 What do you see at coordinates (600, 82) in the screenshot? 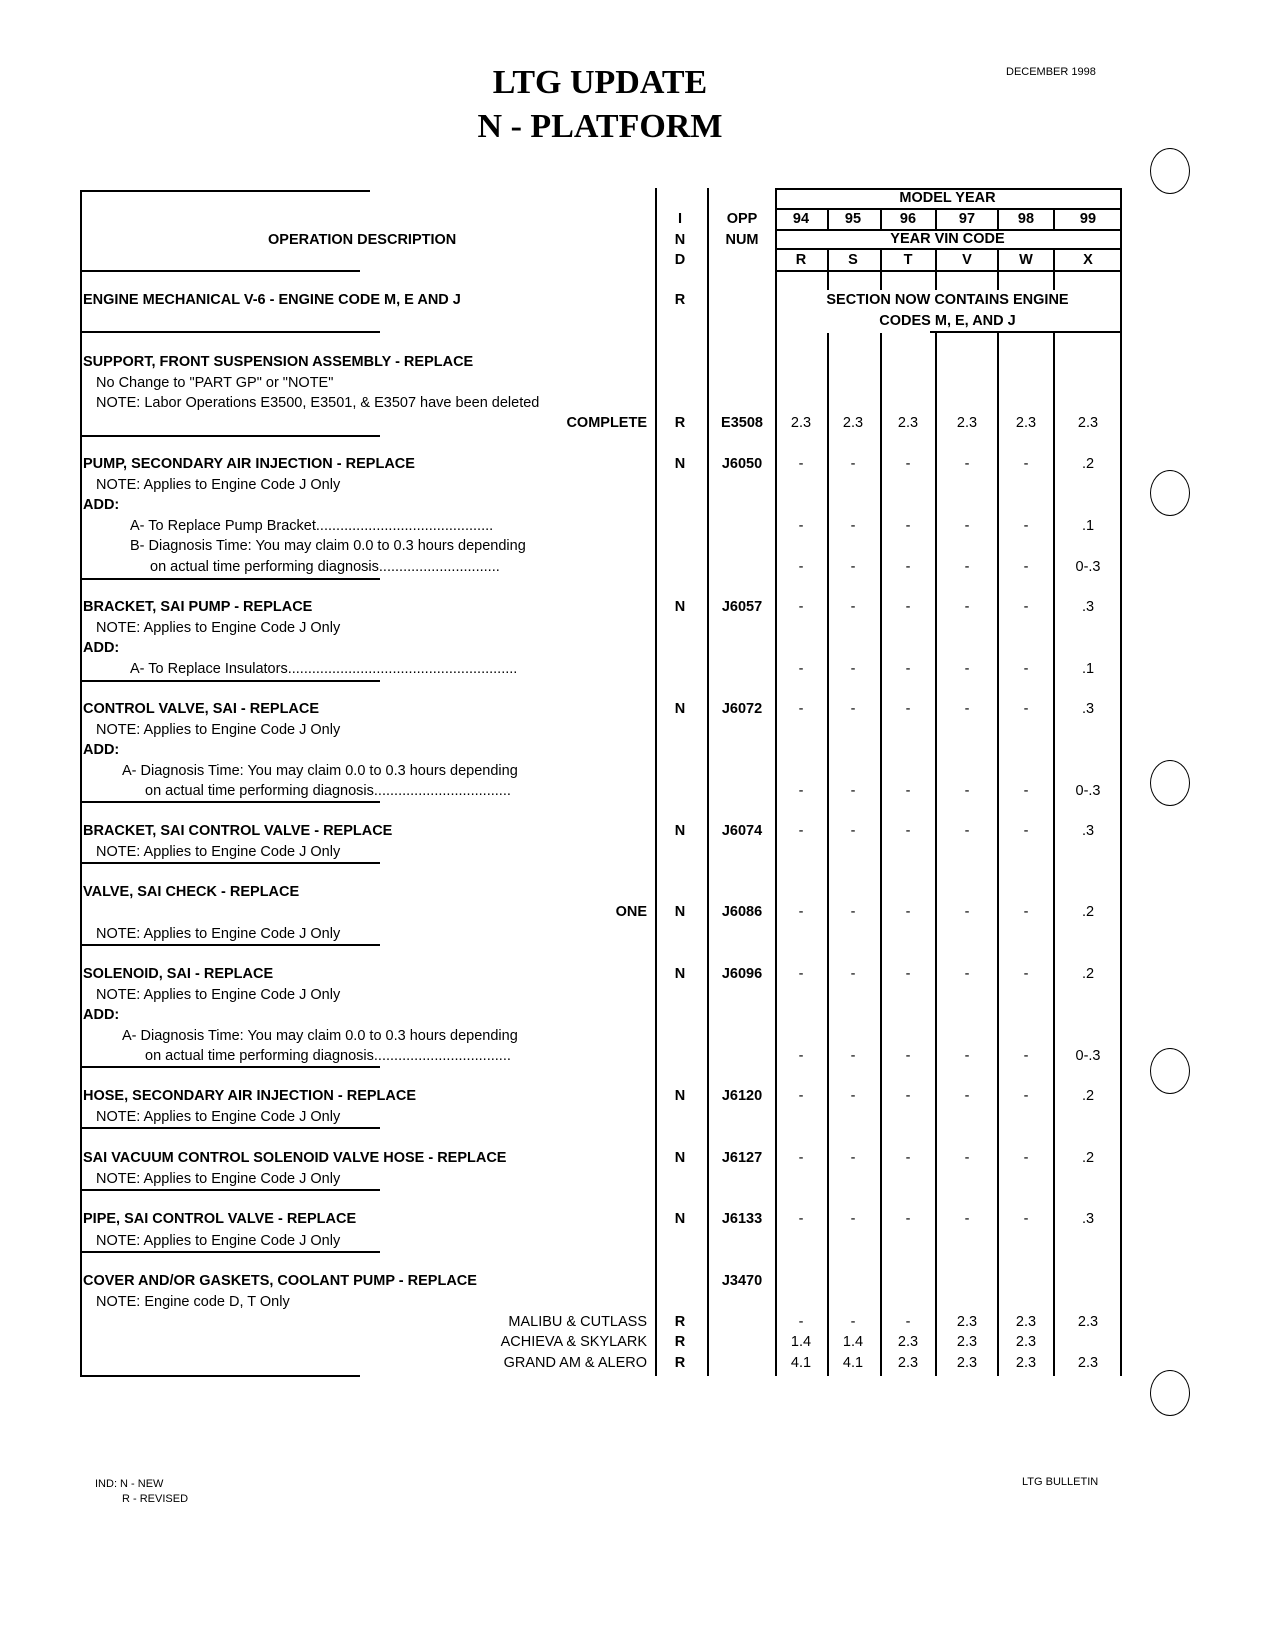
I see `document-title: LTG UPDATE` at bounding box center [600, 82].